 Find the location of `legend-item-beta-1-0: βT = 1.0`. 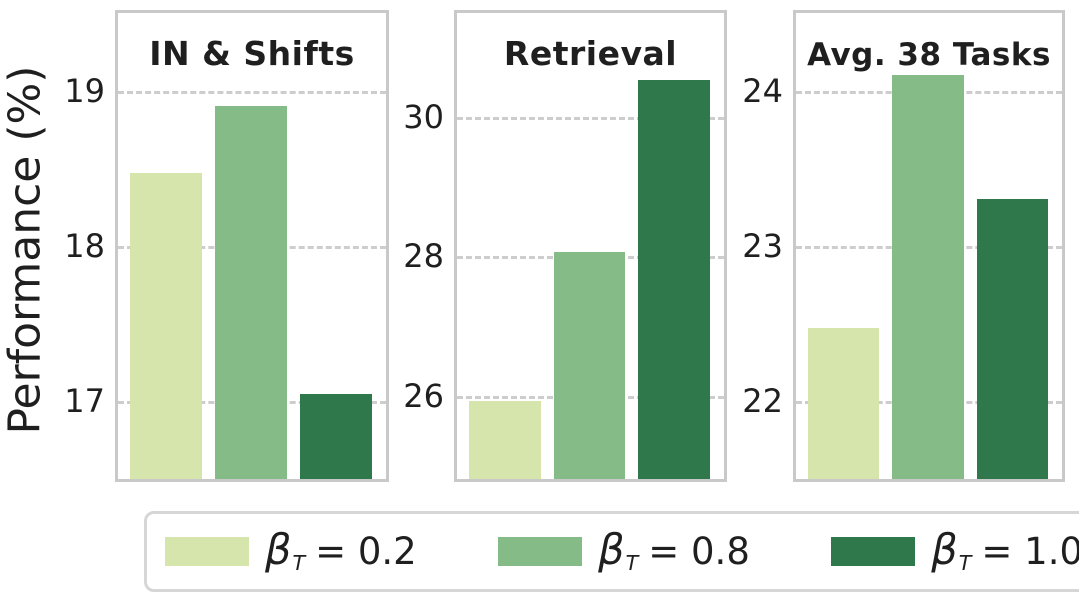

legend-item-beta-1-0: βT = 1.0 is located at coordinates (955, 552).